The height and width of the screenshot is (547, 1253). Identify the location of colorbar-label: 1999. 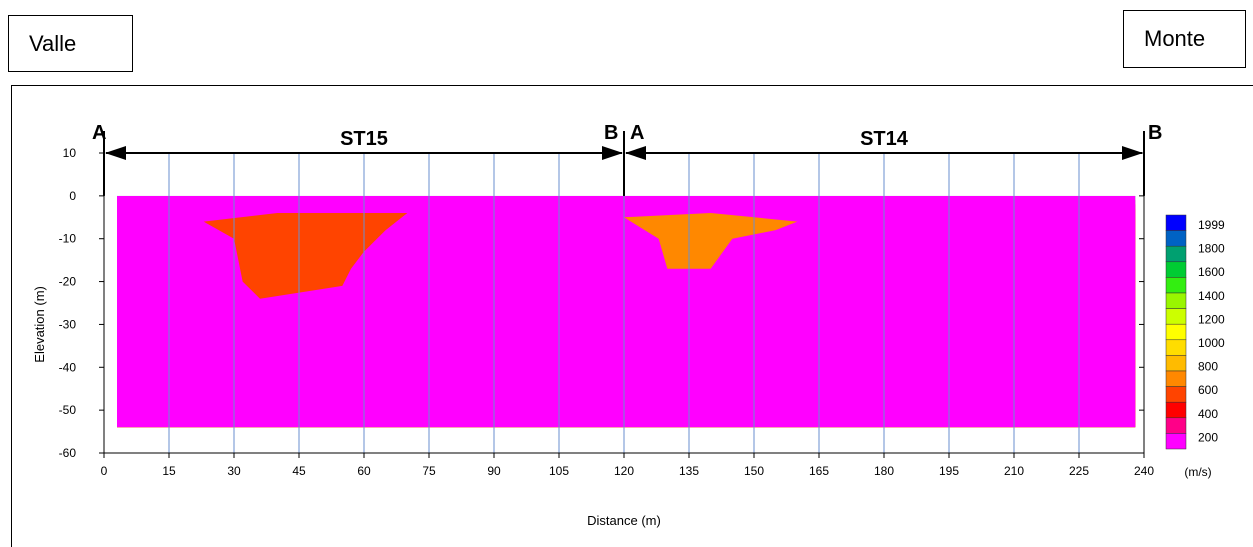
(1211, 225).